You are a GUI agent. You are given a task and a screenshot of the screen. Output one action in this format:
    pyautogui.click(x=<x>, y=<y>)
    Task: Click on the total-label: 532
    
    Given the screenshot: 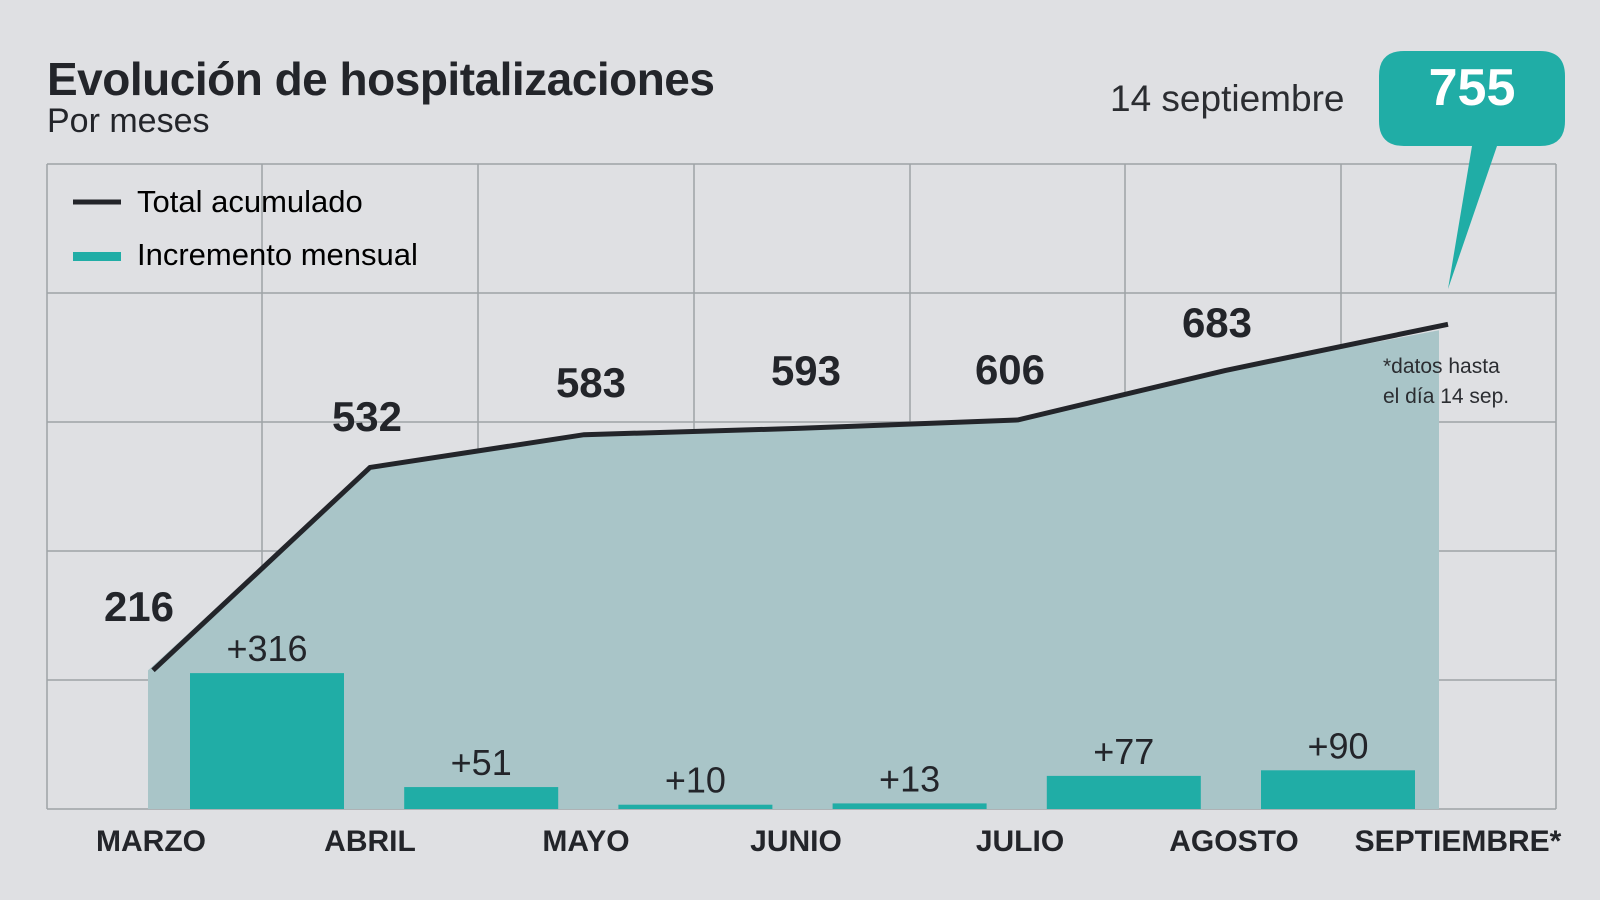 What is the action you would take?
    pyautogui.click(x=367, y=416)
    